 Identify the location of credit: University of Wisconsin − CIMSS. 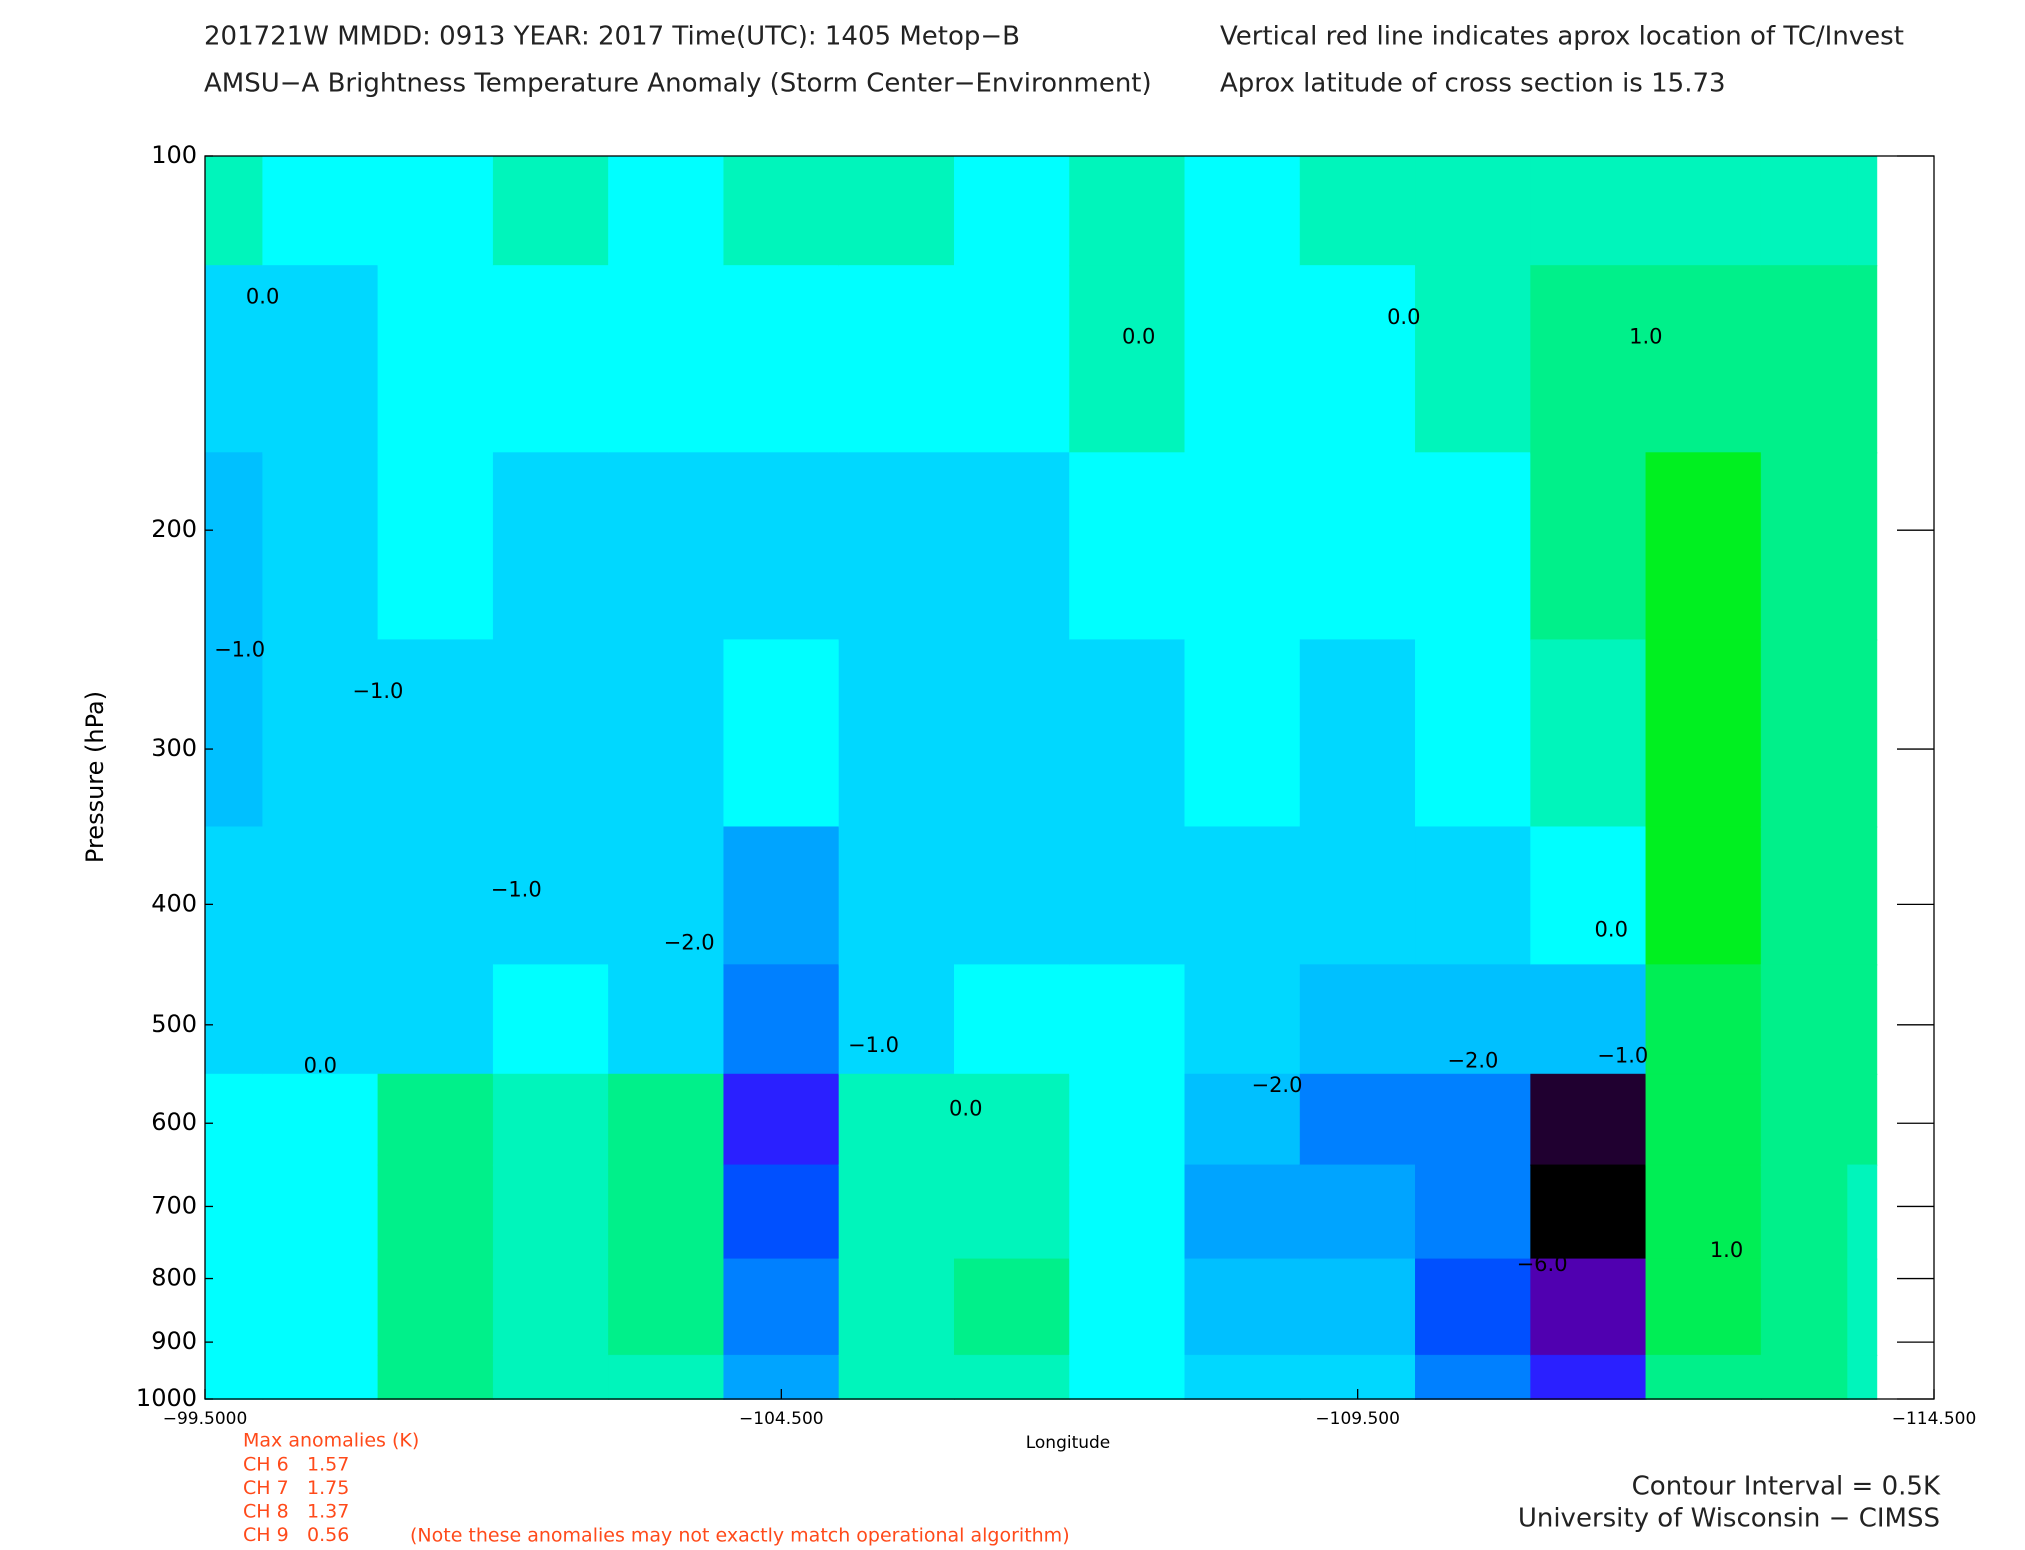
(1729, 1519).